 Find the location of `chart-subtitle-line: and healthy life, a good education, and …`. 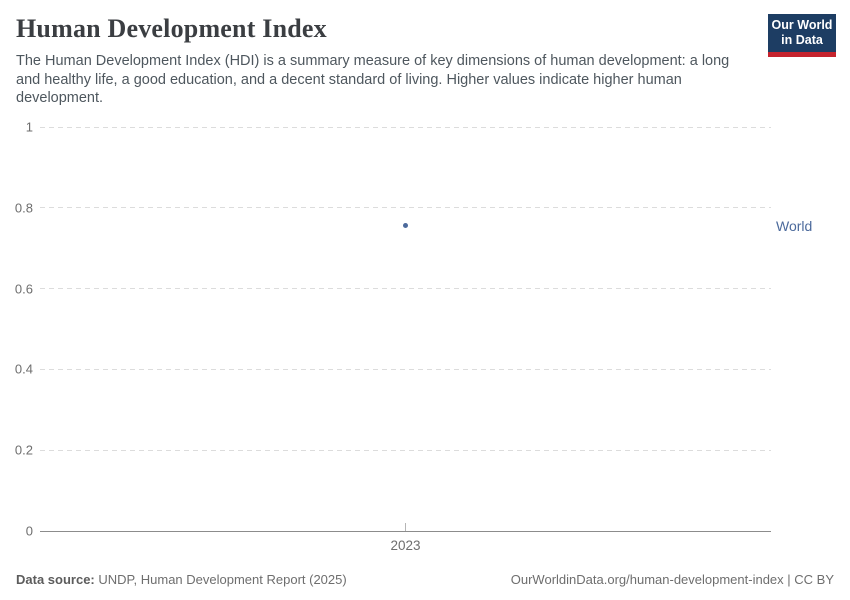

chart-subtitle-line: and healthy life, a good education, and … is located at coordinates (349, 79).